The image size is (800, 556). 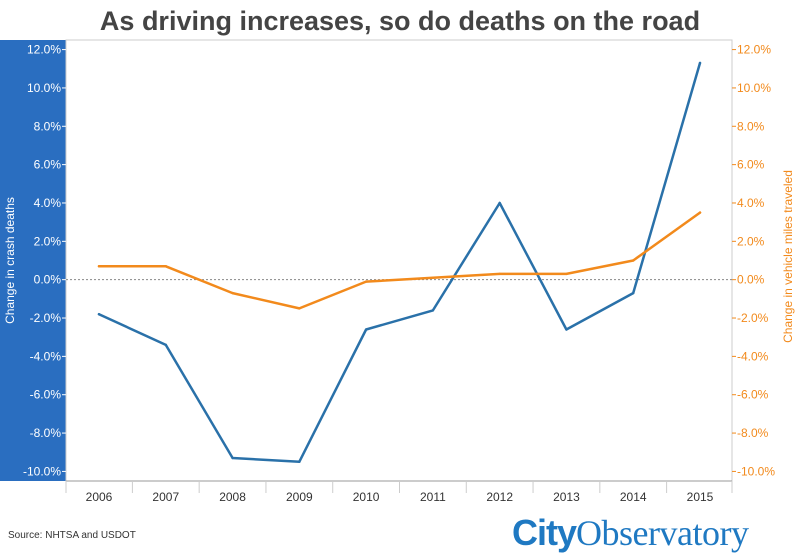 I want to click on y-tick-label-right: 8.0%, so click(x=751, y=126).